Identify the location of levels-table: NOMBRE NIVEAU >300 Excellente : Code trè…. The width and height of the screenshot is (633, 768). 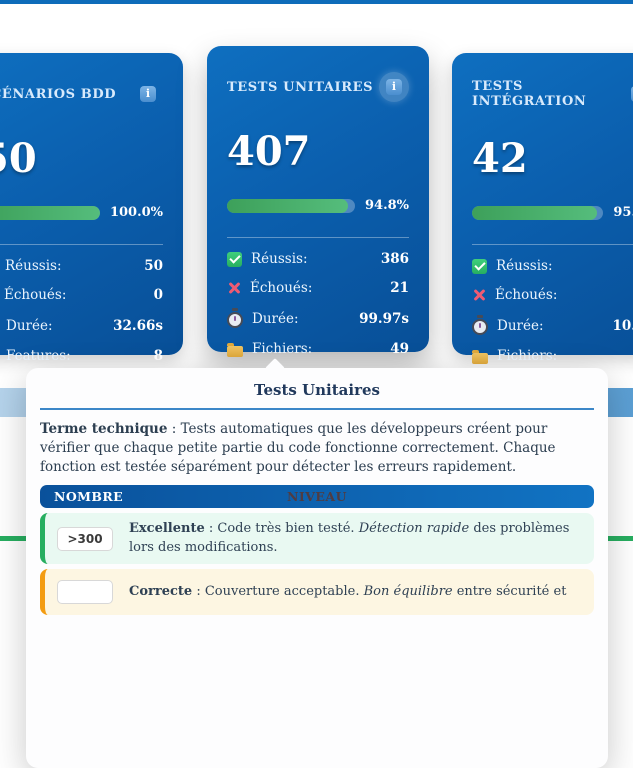
(317, 549).